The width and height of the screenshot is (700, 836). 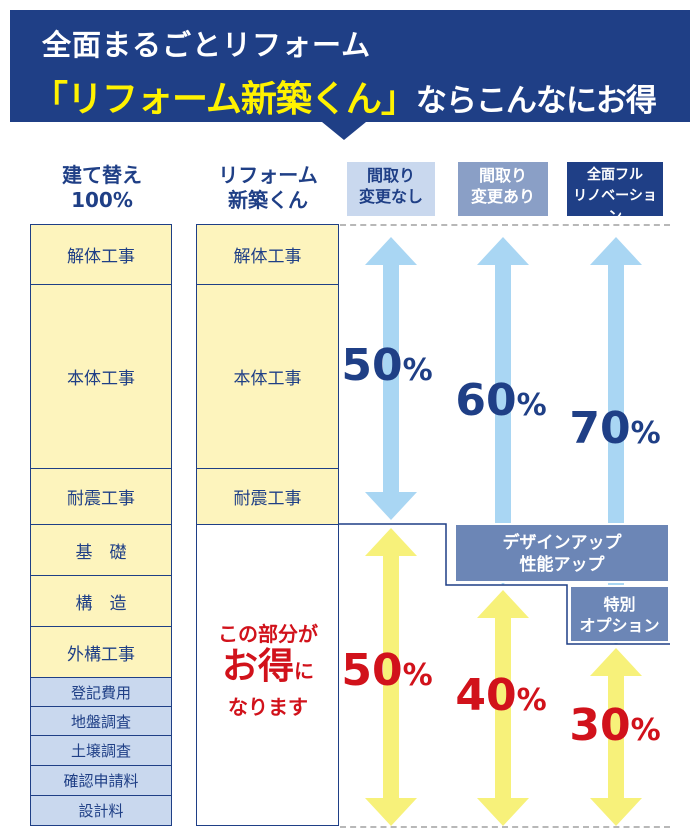 I want to click on reform-item-demolition: 解体工事, so click(x=267, y=254).